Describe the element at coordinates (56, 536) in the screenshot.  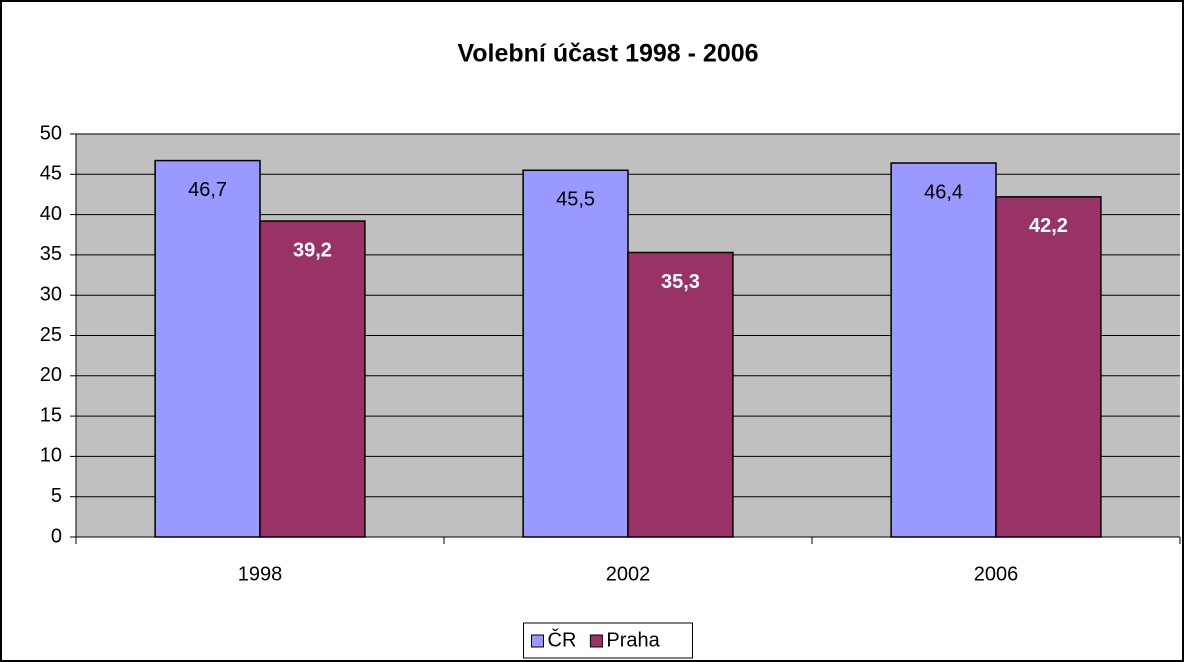
I see `y-tick-label: 0` at that location.